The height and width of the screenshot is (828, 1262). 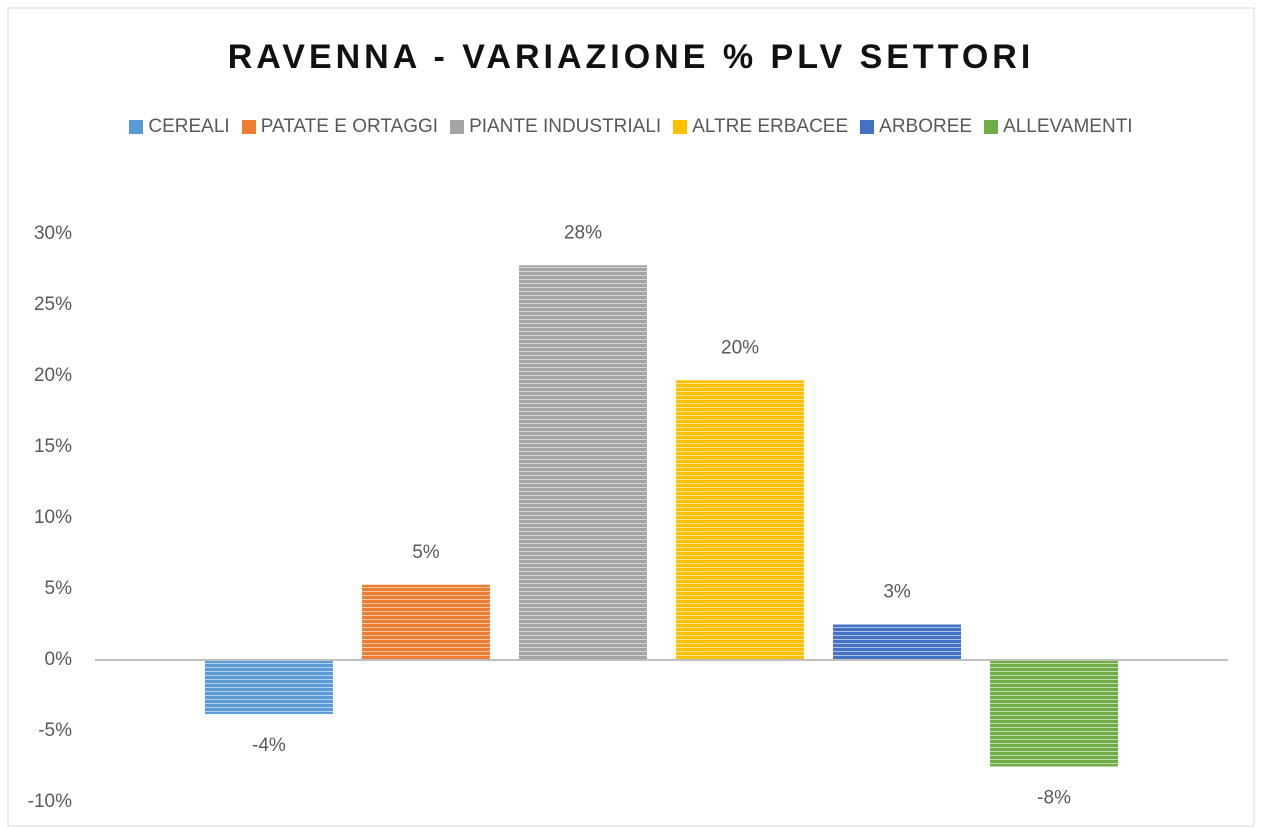 What do you see at coordinates (631, 57) in the screenshot?
I see `chart-title: RAVENNA - VARIAZIONE % PLV SETTORI` at bounding box center [631, 57].